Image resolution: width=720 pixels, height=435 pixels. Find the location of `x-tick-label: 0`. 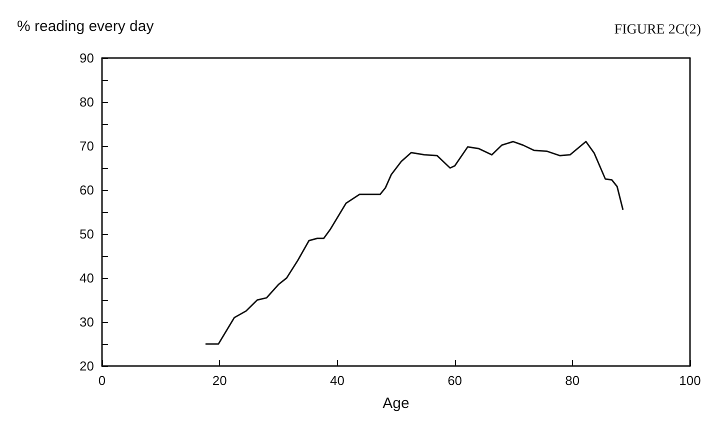

x-tick-label: 0 is located at coordinates (102, 380).